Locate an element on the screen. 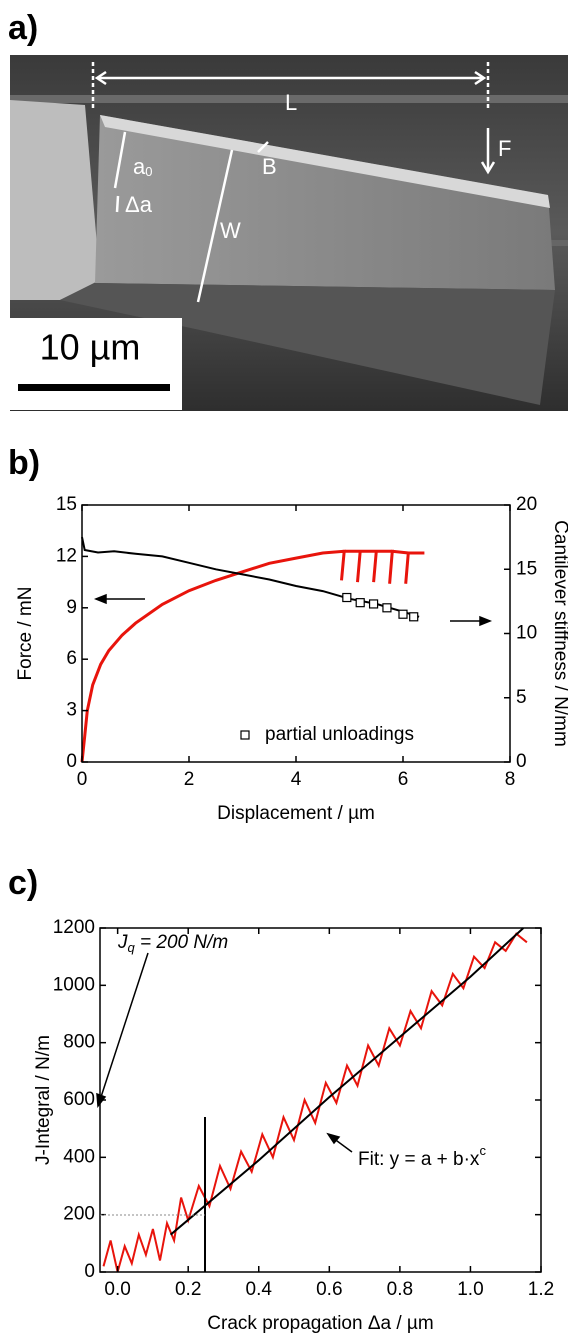  y2-tick-label: 5 is located at coordinates (521, 697).